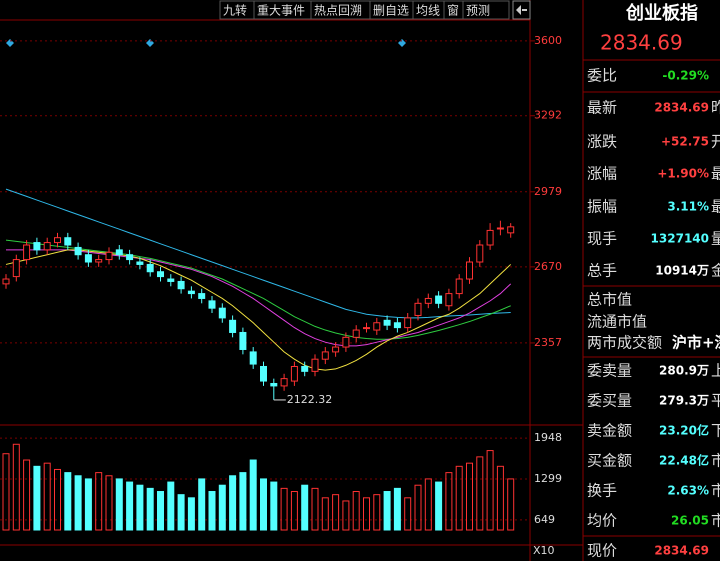  Describe the element at coordinates (548, 437) in the screenshot. I see `y-tick-label: 1948` at that location.